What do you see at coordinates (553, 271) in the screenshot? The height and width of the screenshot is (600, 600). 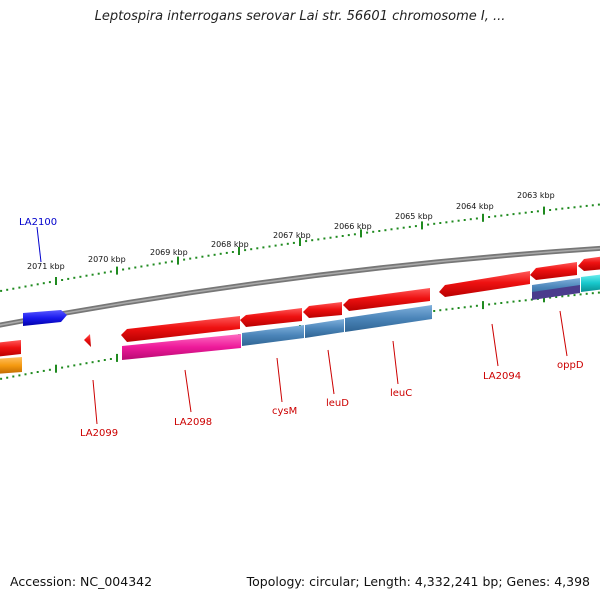 I see `gene-oppd` at bounding box center [553, 271].